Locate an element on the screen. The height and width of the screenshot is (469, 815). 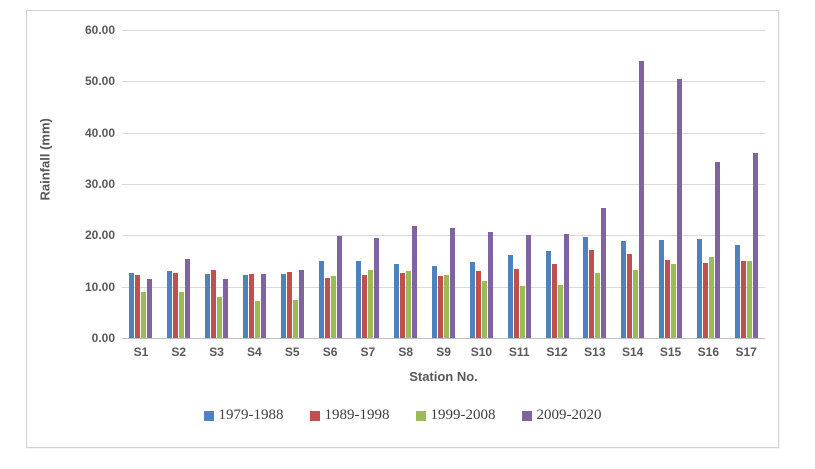
bar-s2-2009-2020 is located at coordinates (188, 298).